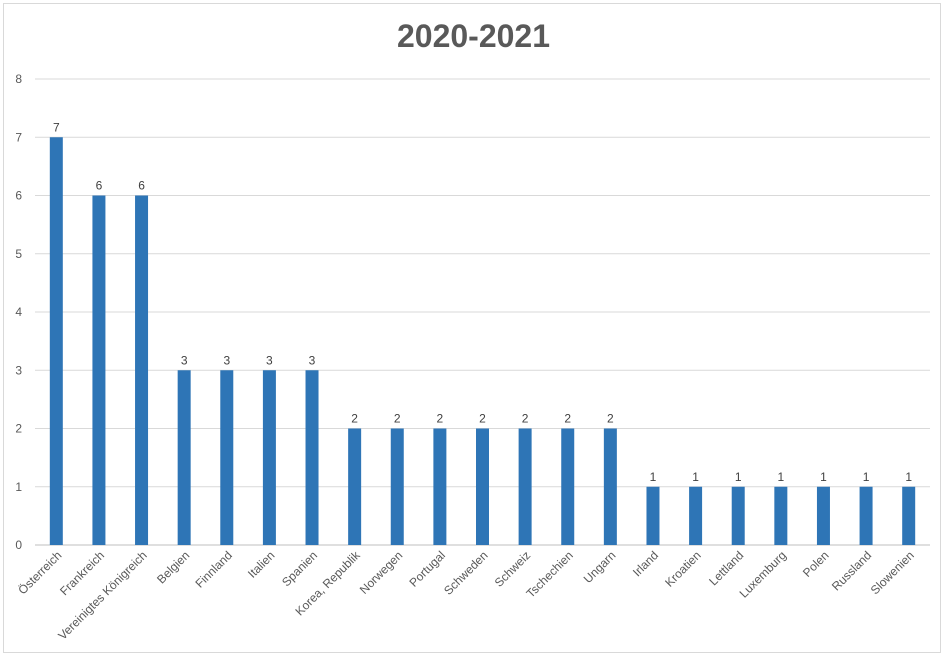 This screenshot has height=659, width=947. I want to click on chart-title: 2020-2021, so click(473, 36).